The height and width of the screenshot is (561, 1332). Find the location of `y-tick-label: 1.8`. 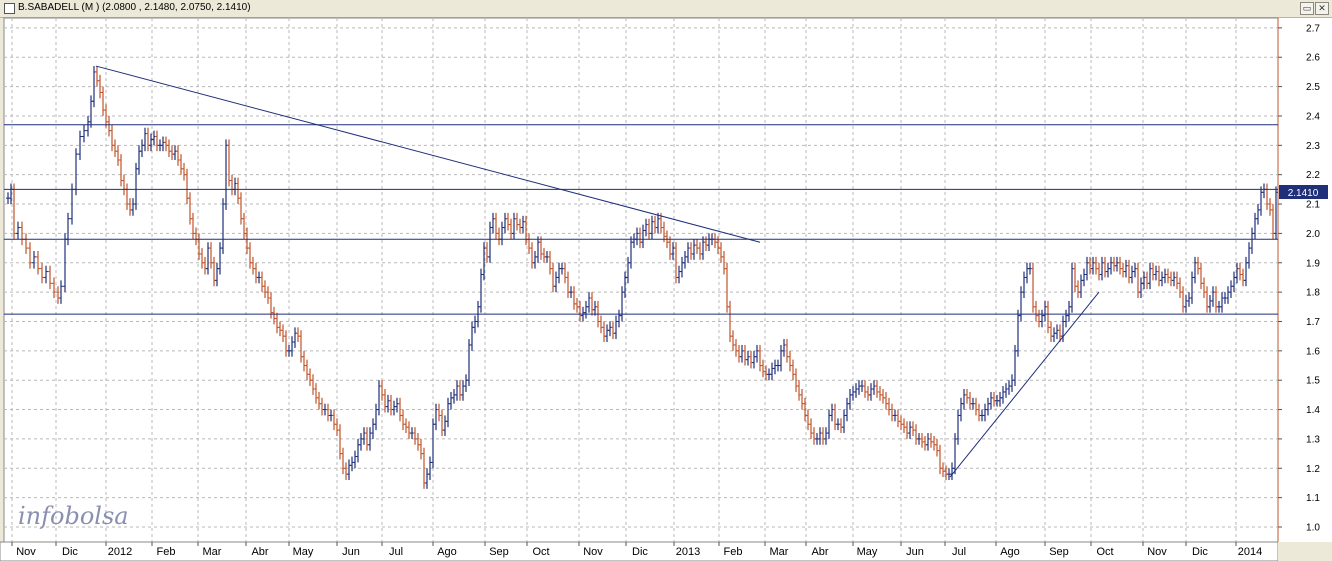

y-tick-label: 1.8 is located at coordinates (1313, 293).